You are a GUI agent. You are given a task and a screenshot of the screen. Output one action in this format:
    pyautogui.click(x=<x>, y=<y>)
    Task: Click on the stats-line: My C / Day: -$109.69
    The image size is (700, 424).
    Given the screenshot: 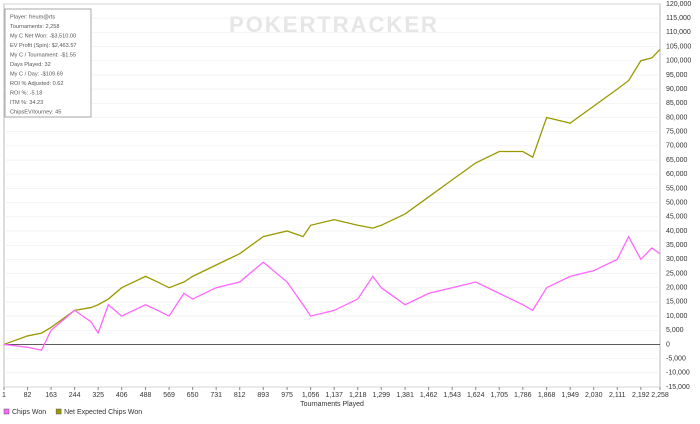 What is the action you would take?
    pyautogui.click(x=36, y=74)
    